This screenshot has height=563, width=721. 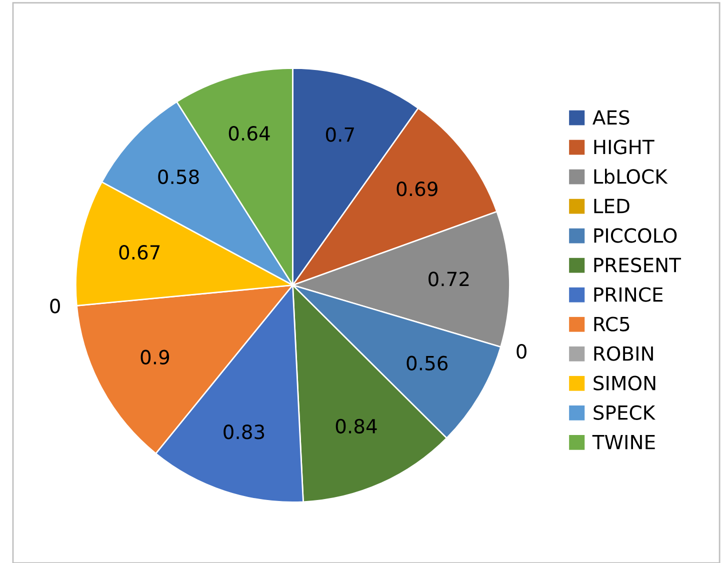 What do you see at coordinates (628, 294) in the screenshot?
I see `legend-label: PRINCE` at bounding box center [628, 294].